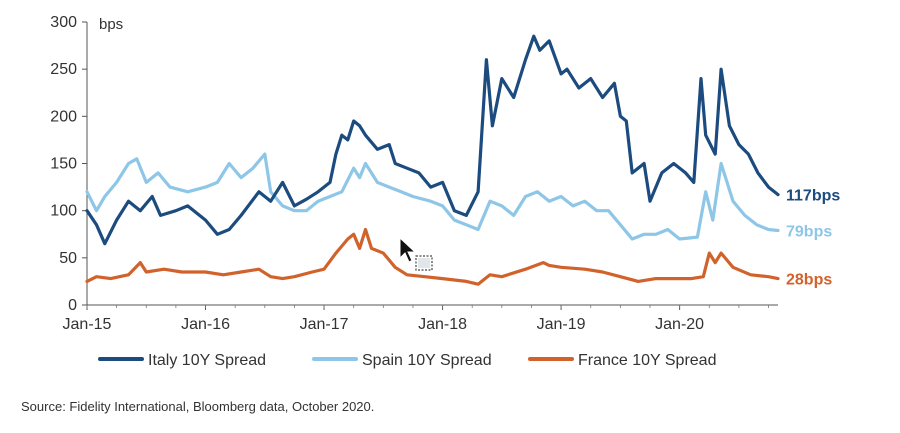 The image size is (900, 433). Describe the element at coordinates (647, 360) in the screenshot. I see `legend-label: France 10Y Spread` at that location.